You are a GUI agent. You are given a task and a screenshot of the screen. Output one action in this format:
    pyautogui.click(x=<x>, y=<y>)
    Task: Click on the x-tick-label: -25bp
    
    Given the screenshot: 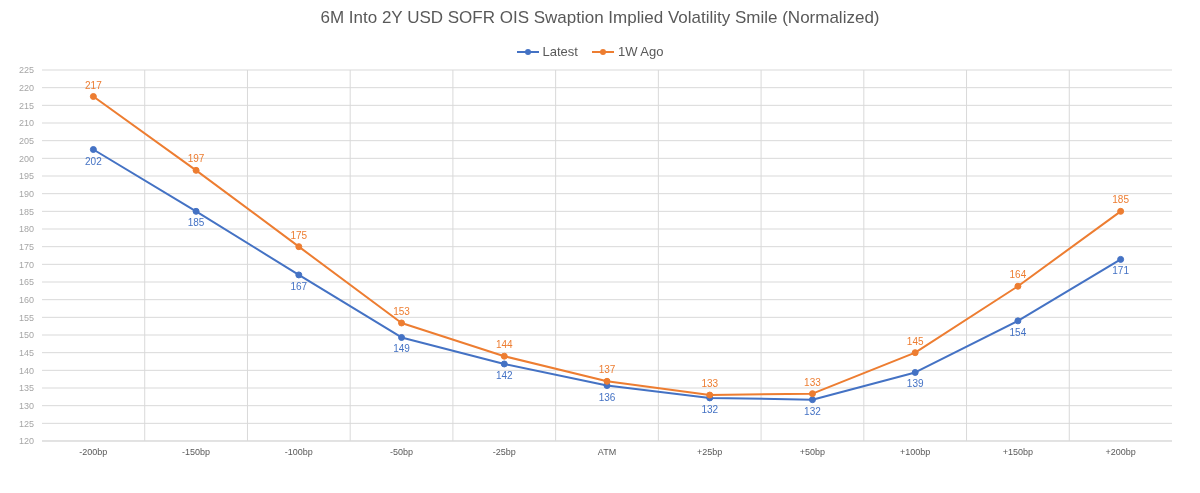 What is the action you would take?
    pyautogui.click(x=504, y=452)
    